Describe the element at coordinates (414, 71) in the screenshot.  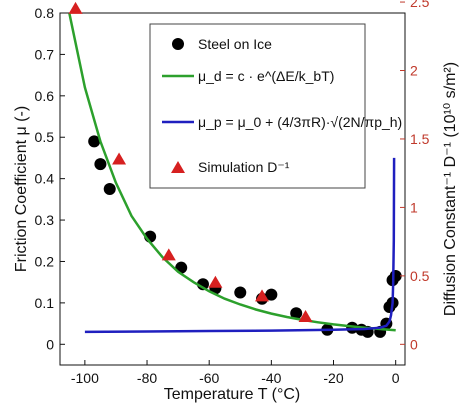
I see `y-right-tick-label: 2` at that location.